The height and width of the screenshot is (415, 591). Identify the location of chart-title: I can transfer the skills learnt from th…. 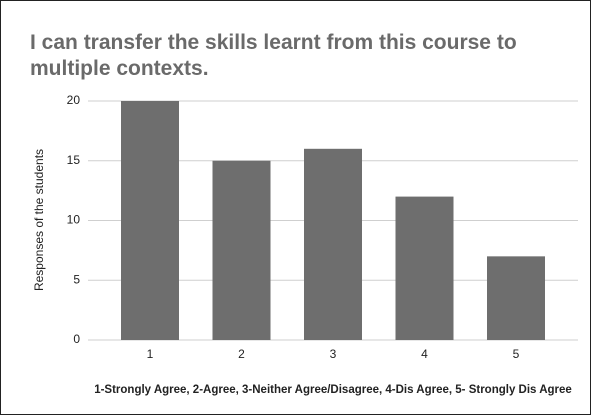
(273, 55).